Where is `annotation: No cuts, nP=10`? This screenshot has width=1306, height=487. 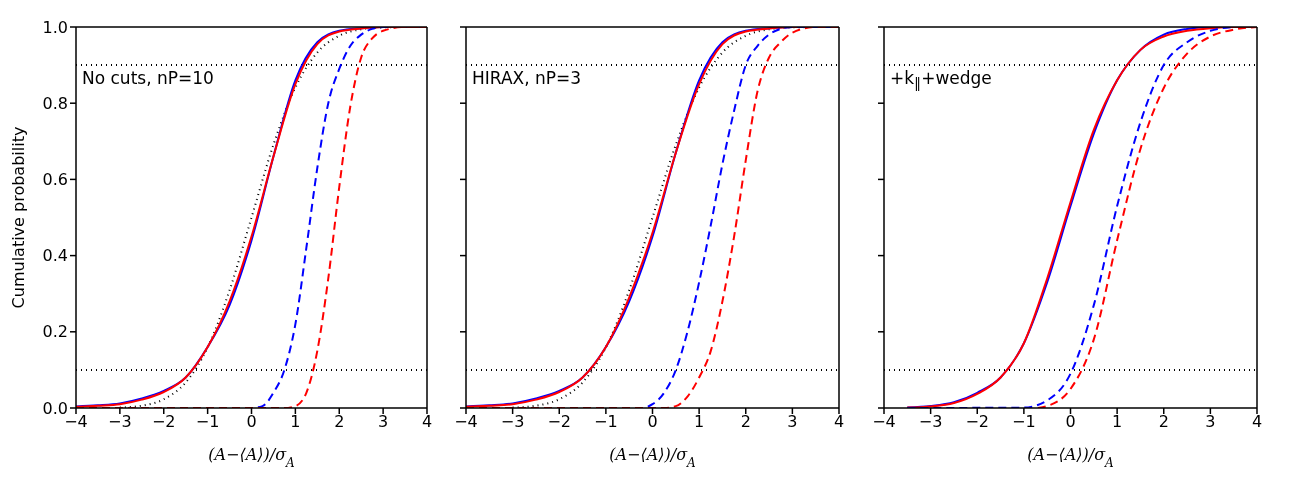
annotation: No cuts, nP=10 is located at coordinates (148, 78).